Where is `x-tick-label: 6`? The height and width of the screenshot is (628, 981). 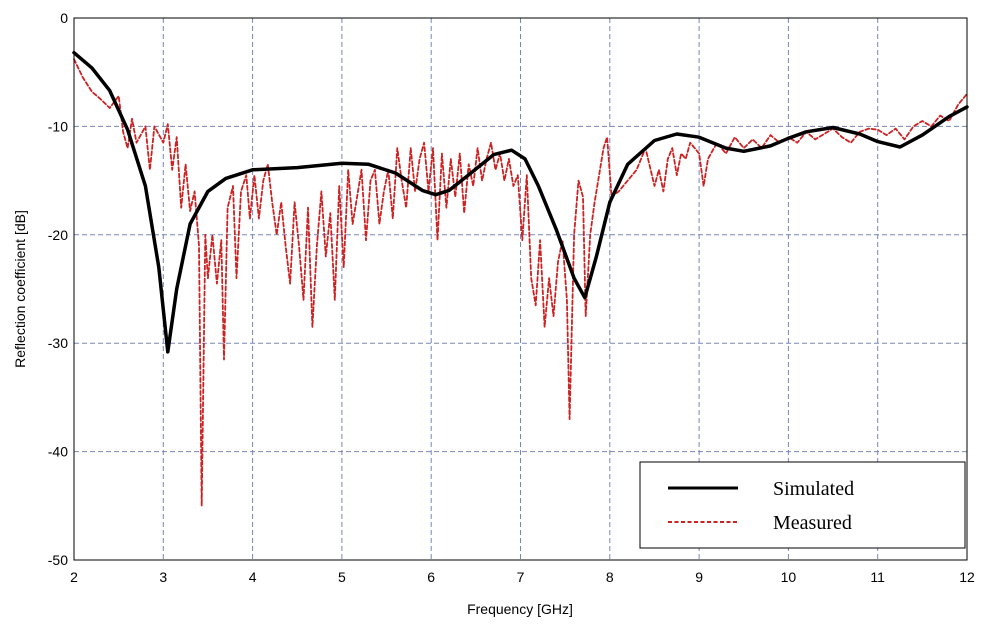
x-tick-label: 6 is located at coordinates (431, 577).